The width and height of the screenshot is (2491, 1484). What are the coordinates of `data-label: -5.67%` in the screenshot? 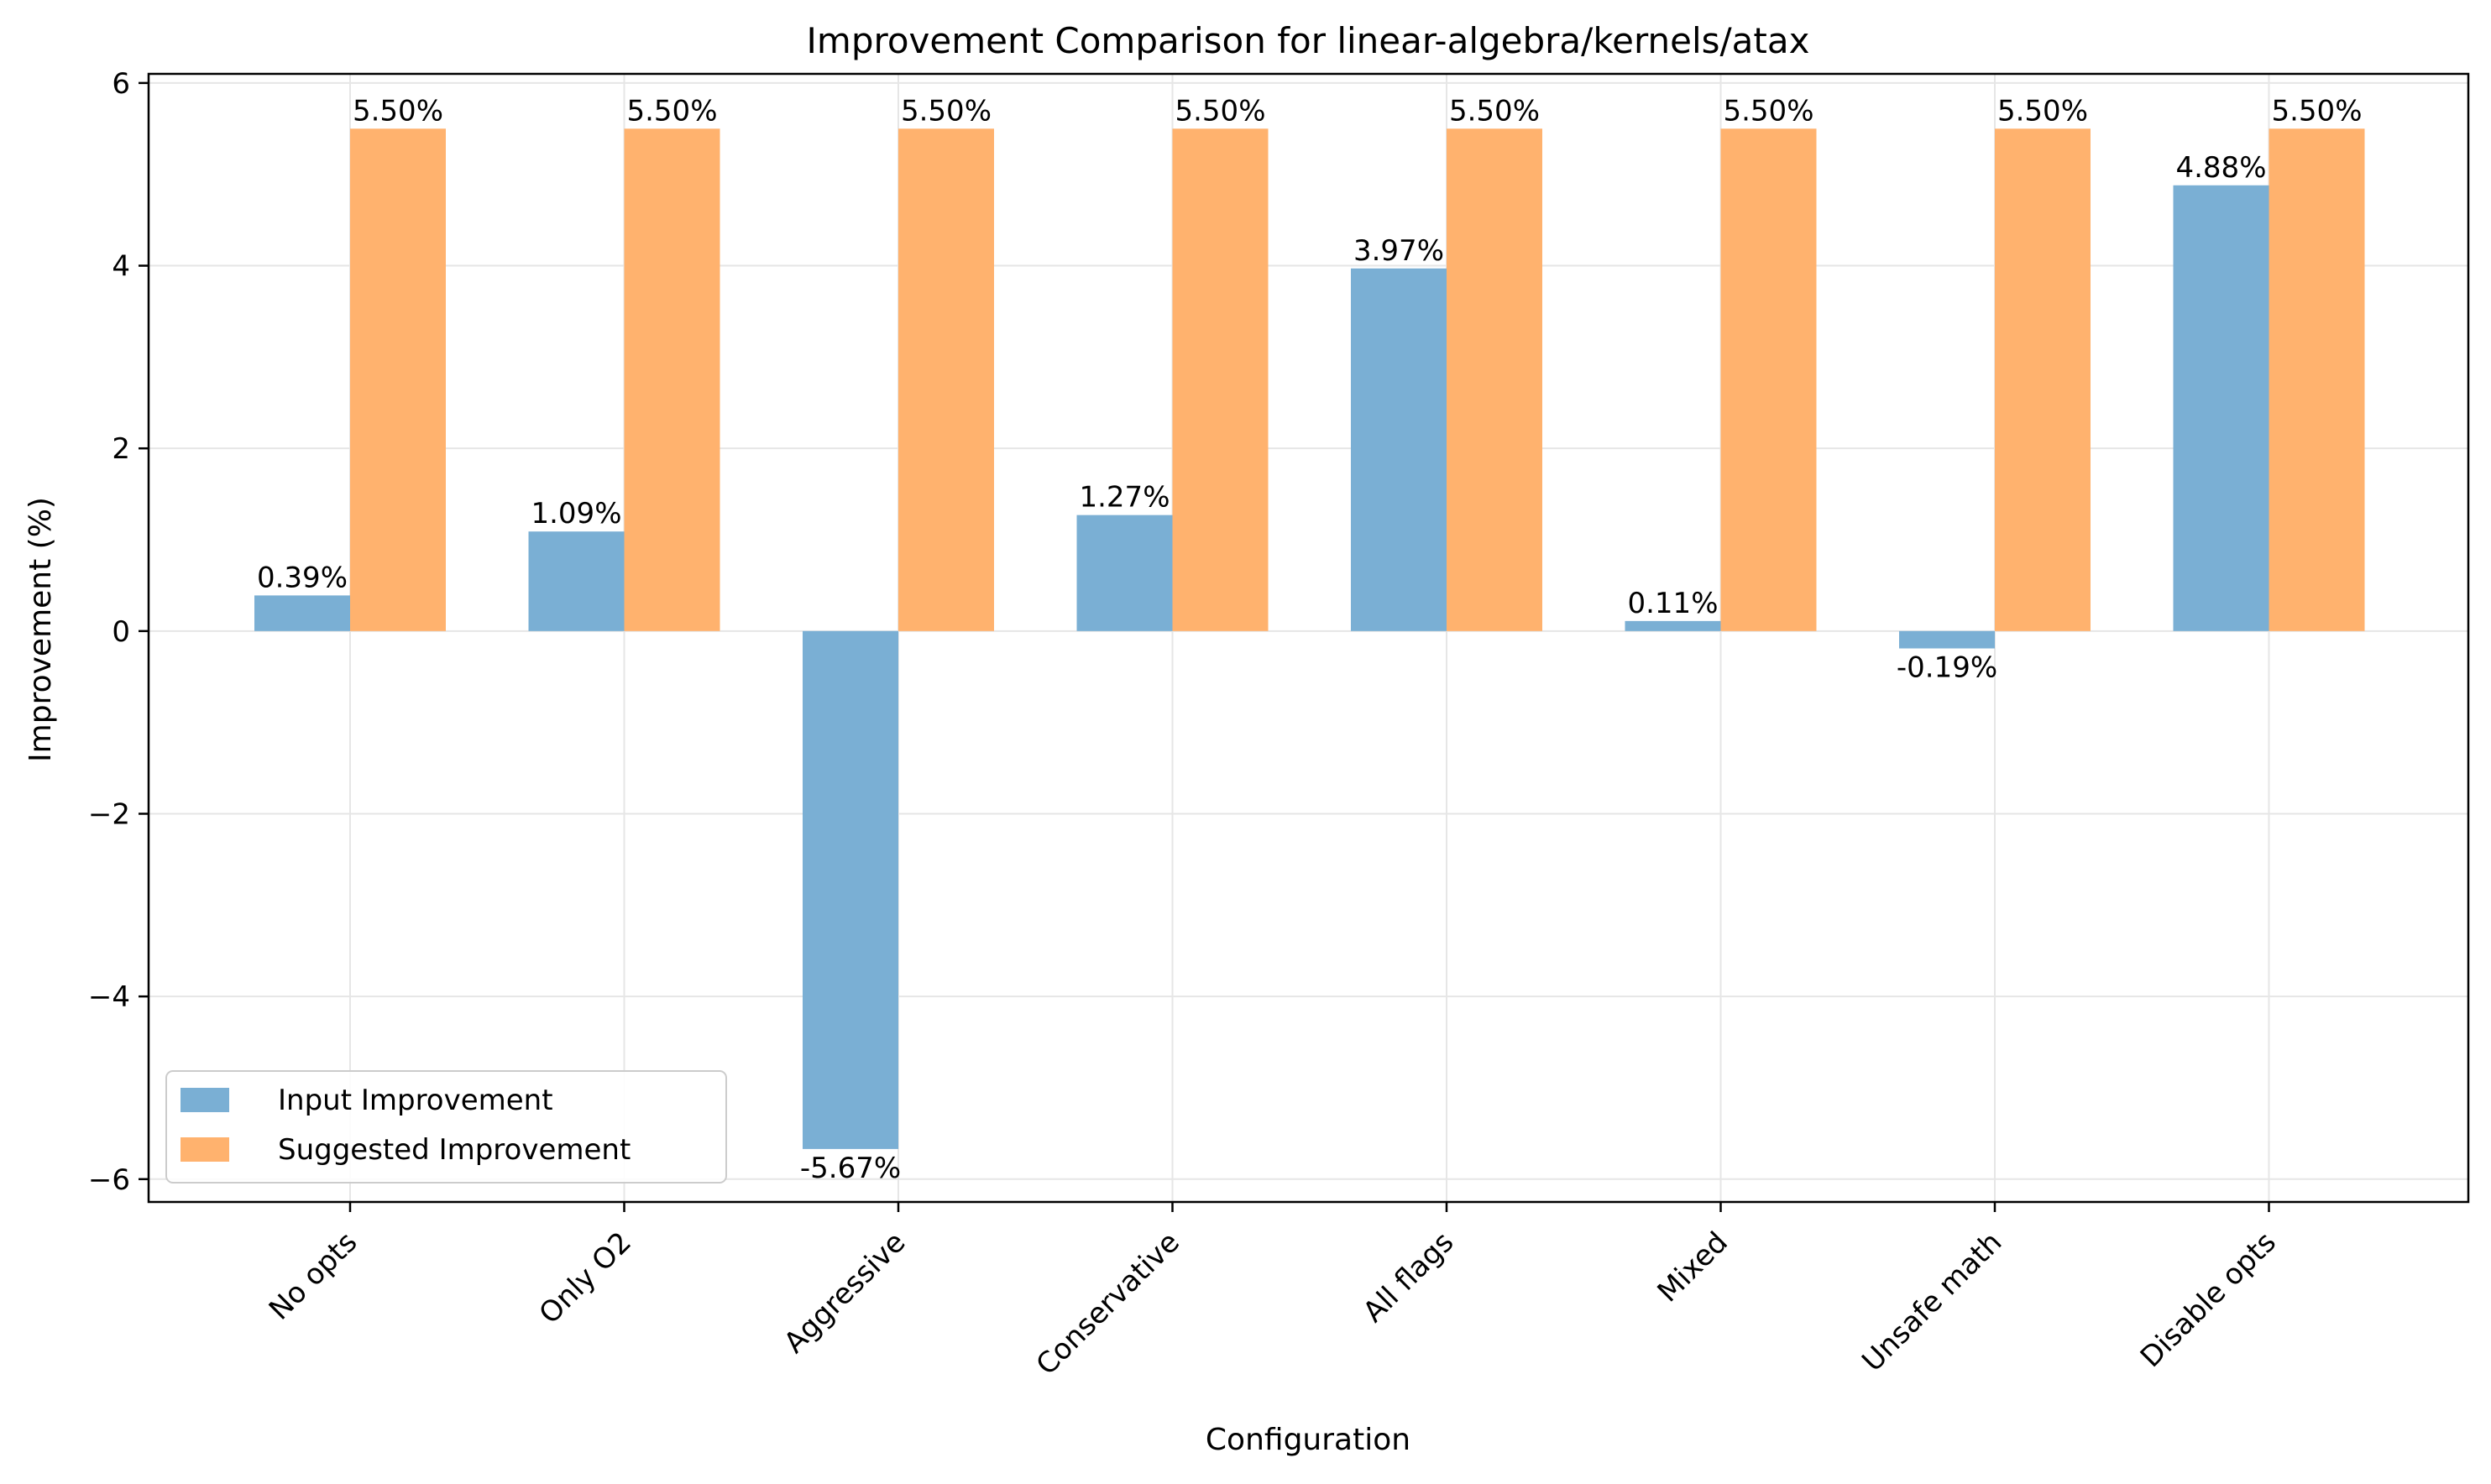 It's located at (851, 1168).